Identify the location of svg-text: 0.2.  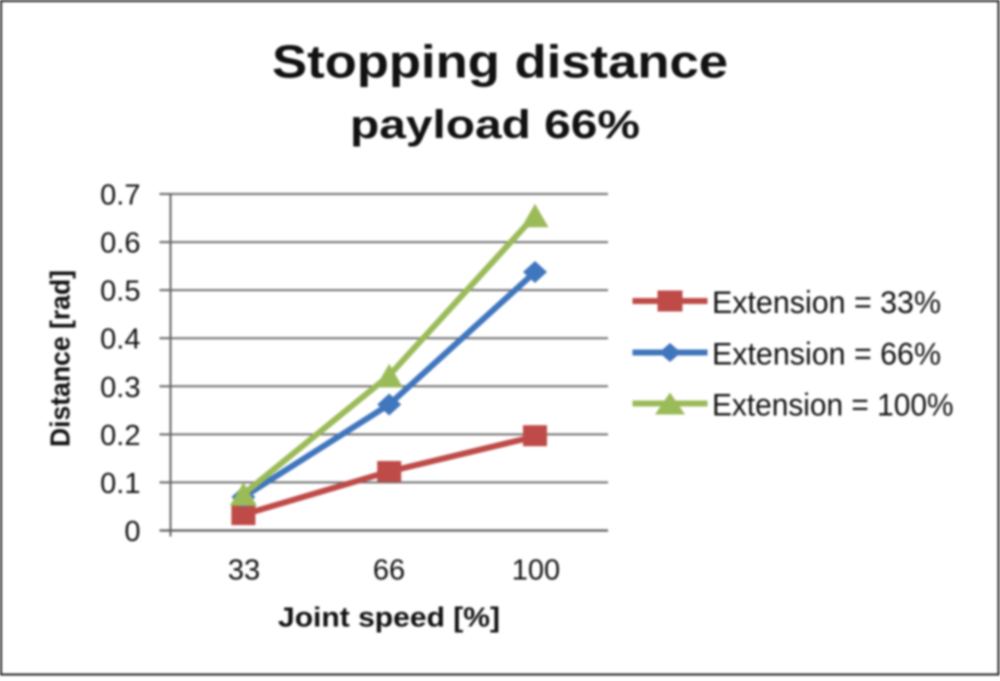
(120, 436).